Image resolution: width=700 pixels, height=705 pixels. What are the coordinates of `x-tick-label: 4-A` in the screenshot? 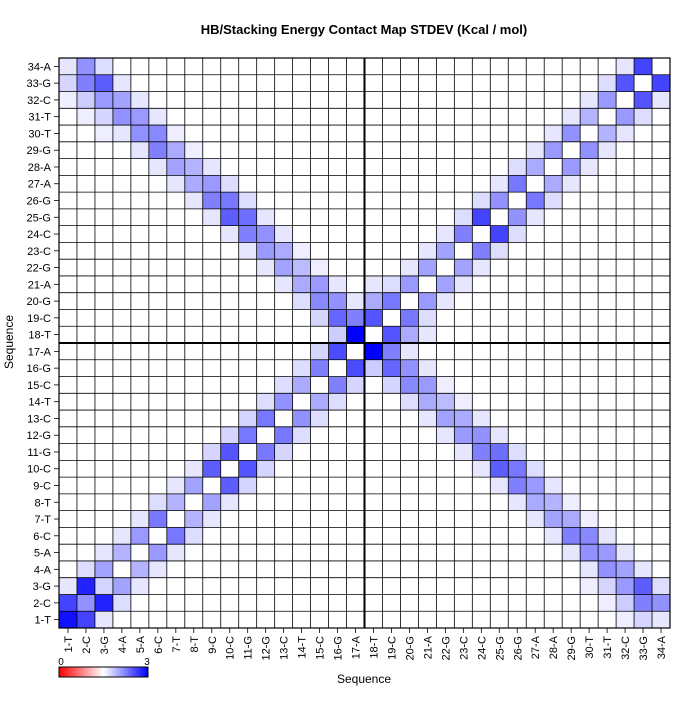 It's located at (123, 644).